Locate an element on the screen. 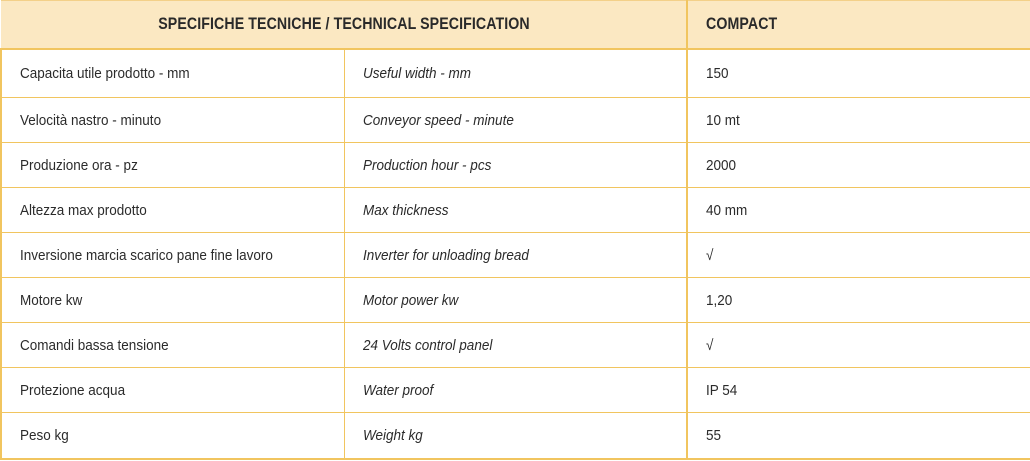 The height and width of the screenshot is (461, 1030). italian-label-text: Peso kg is located at coordinates (44, 435).